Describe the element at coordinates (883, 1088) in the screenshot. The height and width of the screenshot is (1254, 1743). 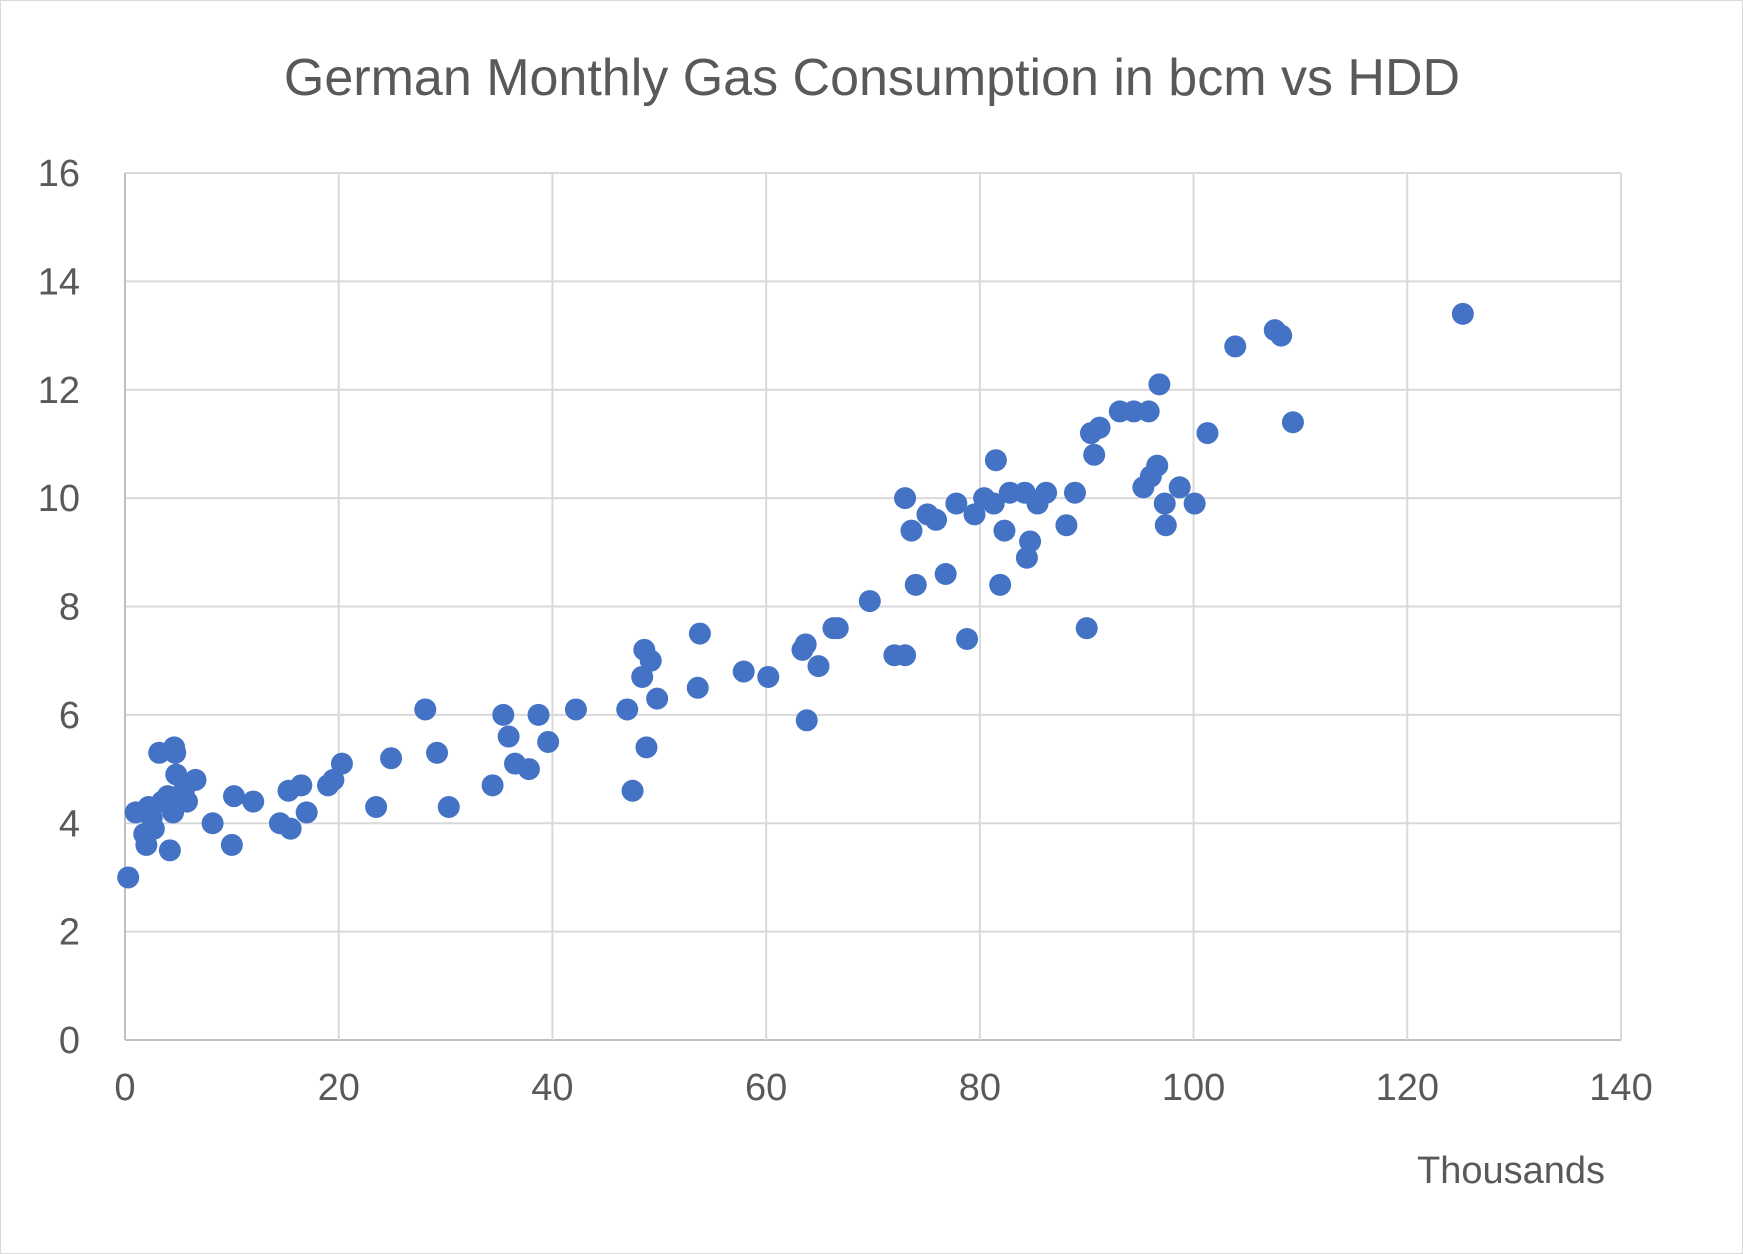
I see `x-axis-ticks: 0 20 40 60 80 100 120 140` at that location.